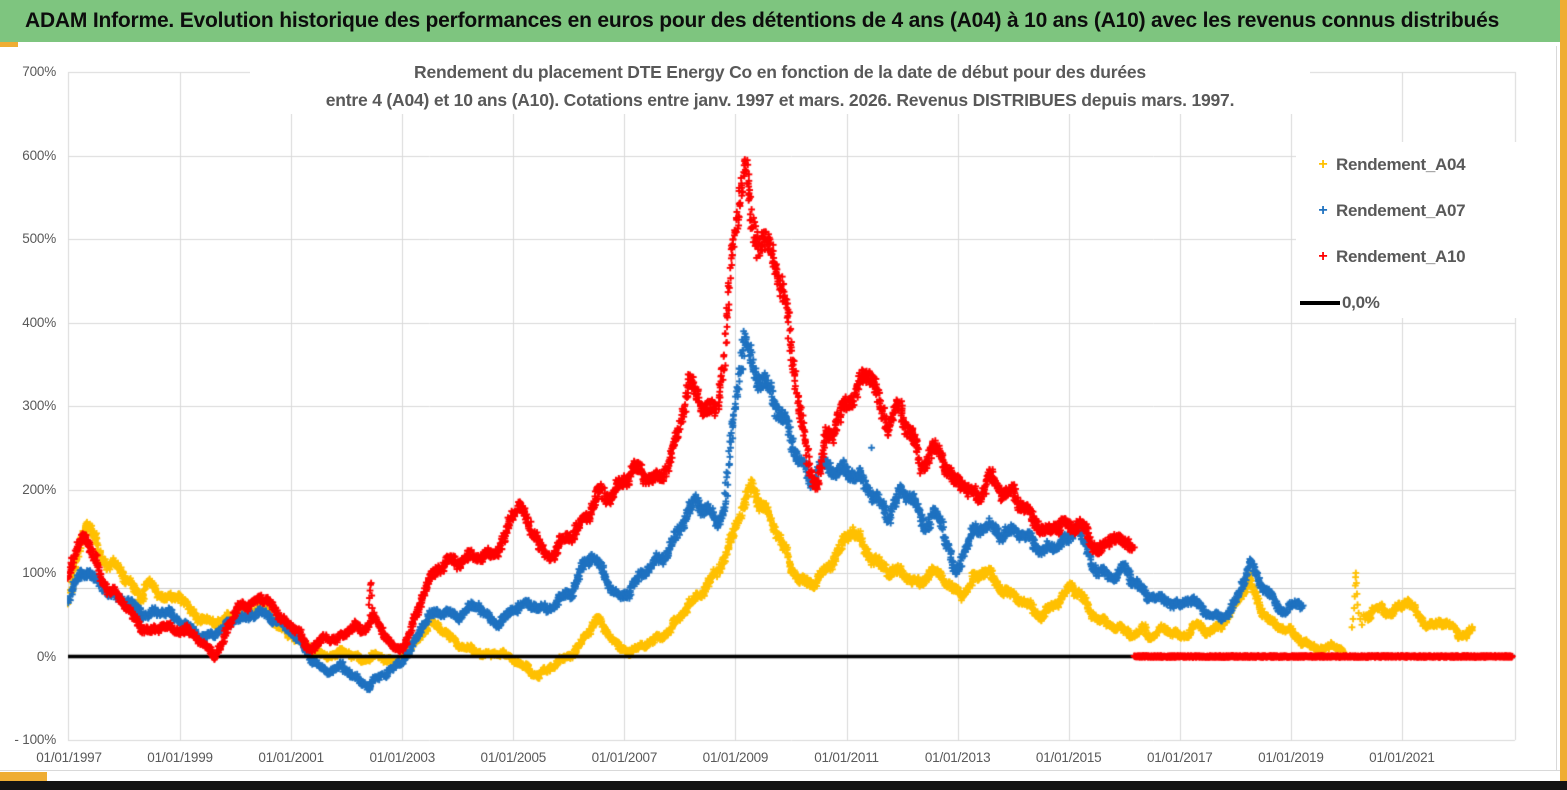 Image resolution: width=1567 pixels, height=790 pixels. I want to click on chart-border-right, so click(1556, 408).